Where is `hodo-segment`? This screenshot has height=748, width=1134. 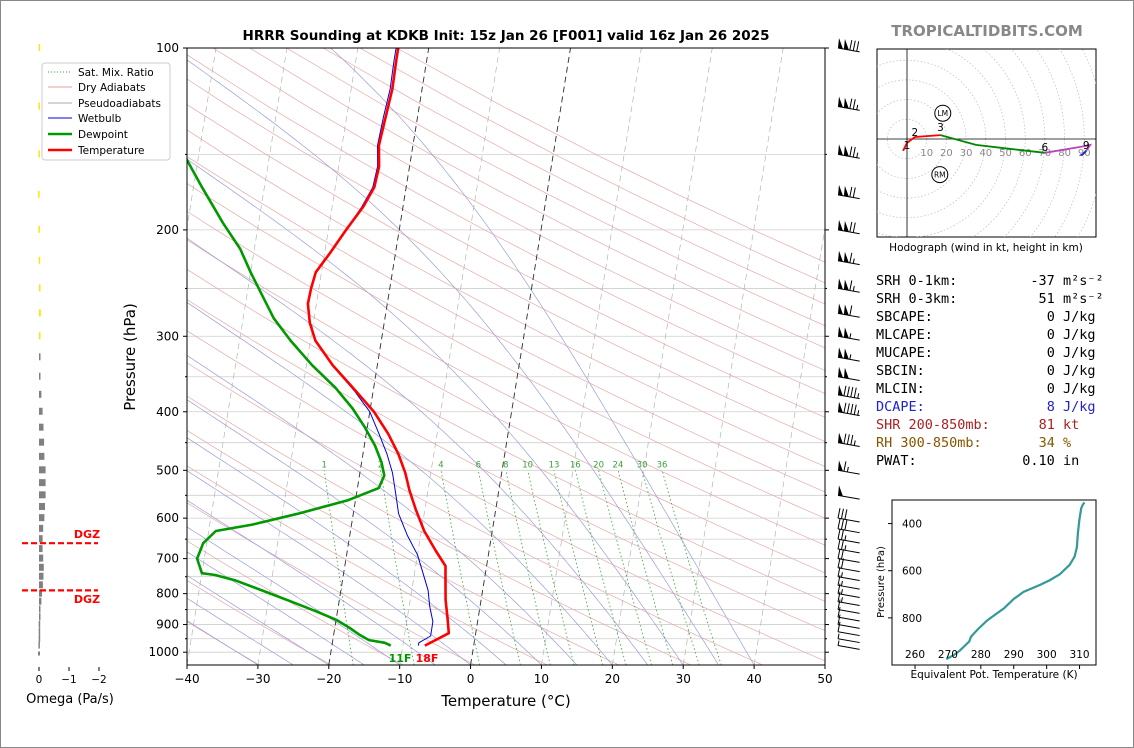 hodo-segment is located at coordinates (921, 143).